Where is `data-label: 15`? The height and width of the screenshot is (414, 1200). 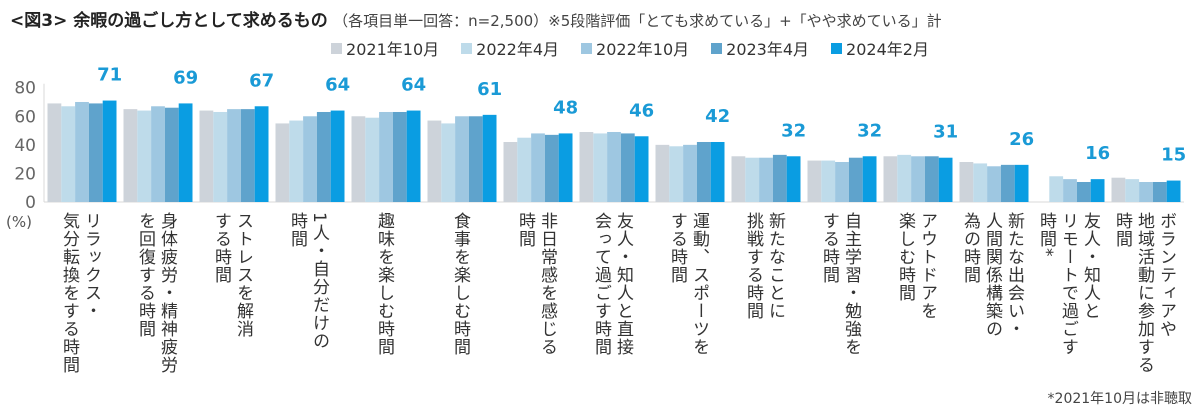
data-label: 15 is located at coordinates (1173, 155).